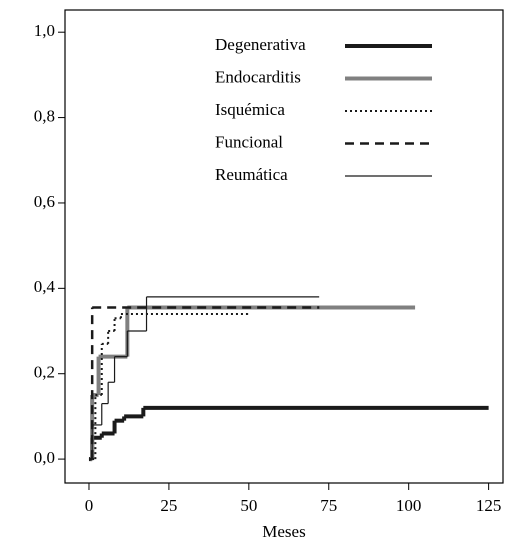  What do you see at coordinates (89, 505) in the screenshot?
I see `x-tick-label: 0` at bounding box center [89, 505].